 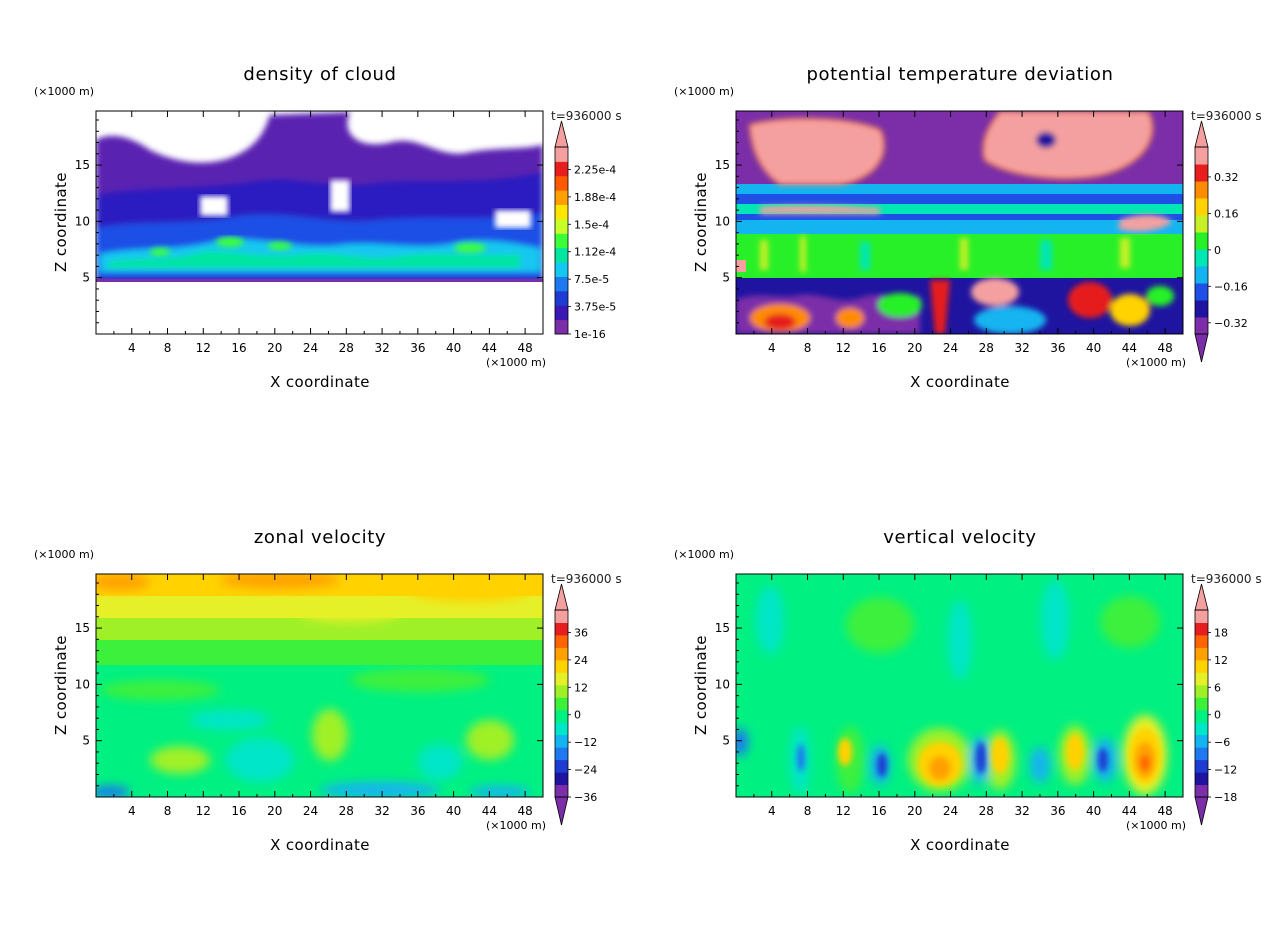 What do you see at coordinates (1221, 632) in the screenshot?
I see `colorbar-label: 18` at bounding box center [1221, 632].